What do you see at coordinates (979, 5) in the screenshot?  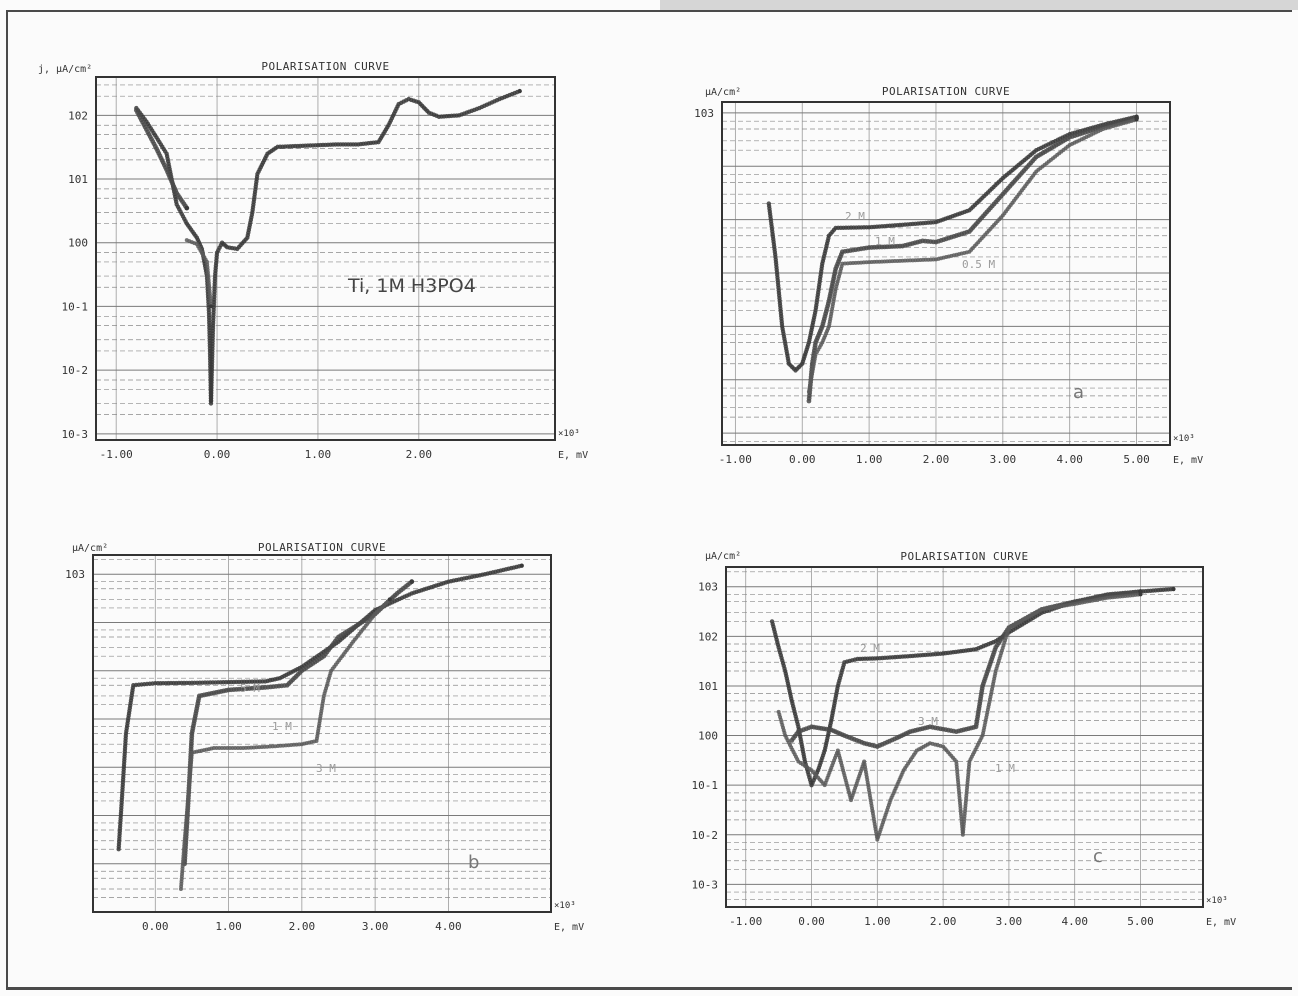 I see `top-shade-strip` at bounding box center [979, 5].